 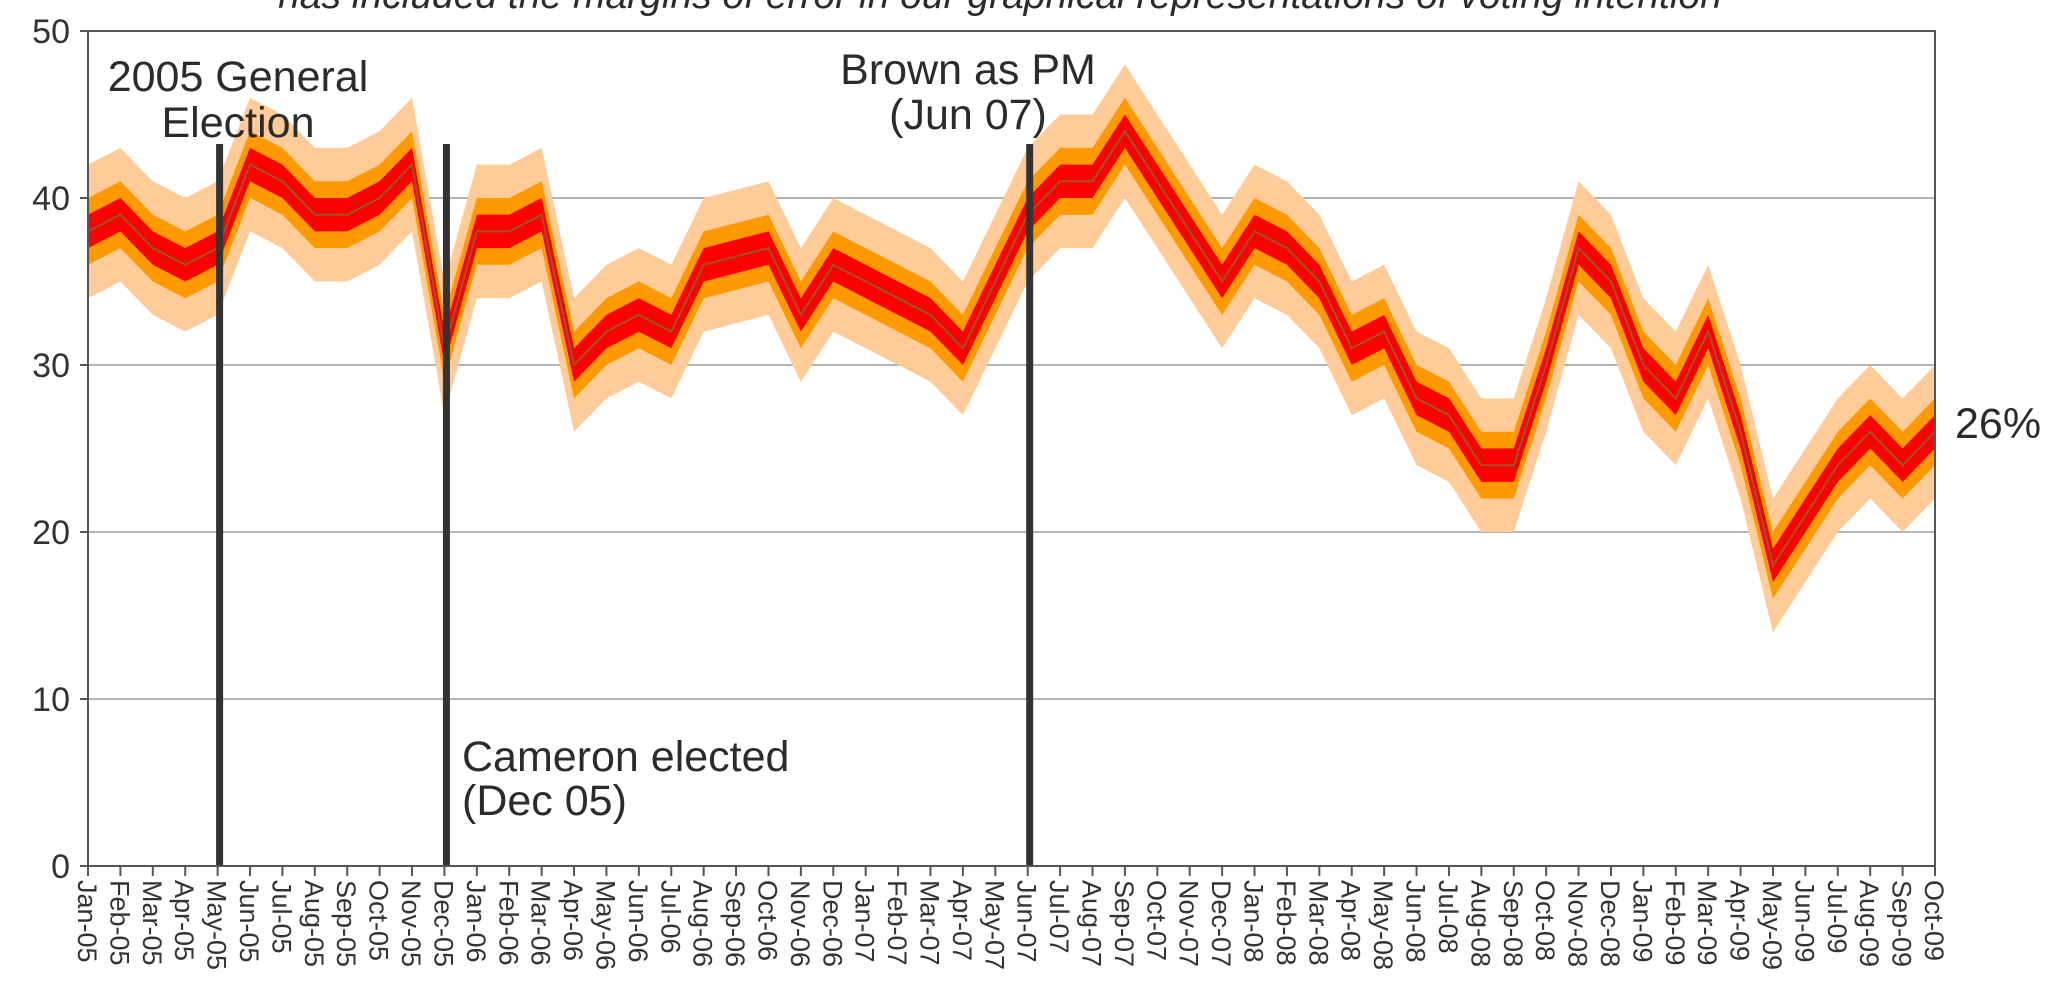 I want to click on x-tick-label-Sep-05: Sep-05, so click(x=346, y=923).